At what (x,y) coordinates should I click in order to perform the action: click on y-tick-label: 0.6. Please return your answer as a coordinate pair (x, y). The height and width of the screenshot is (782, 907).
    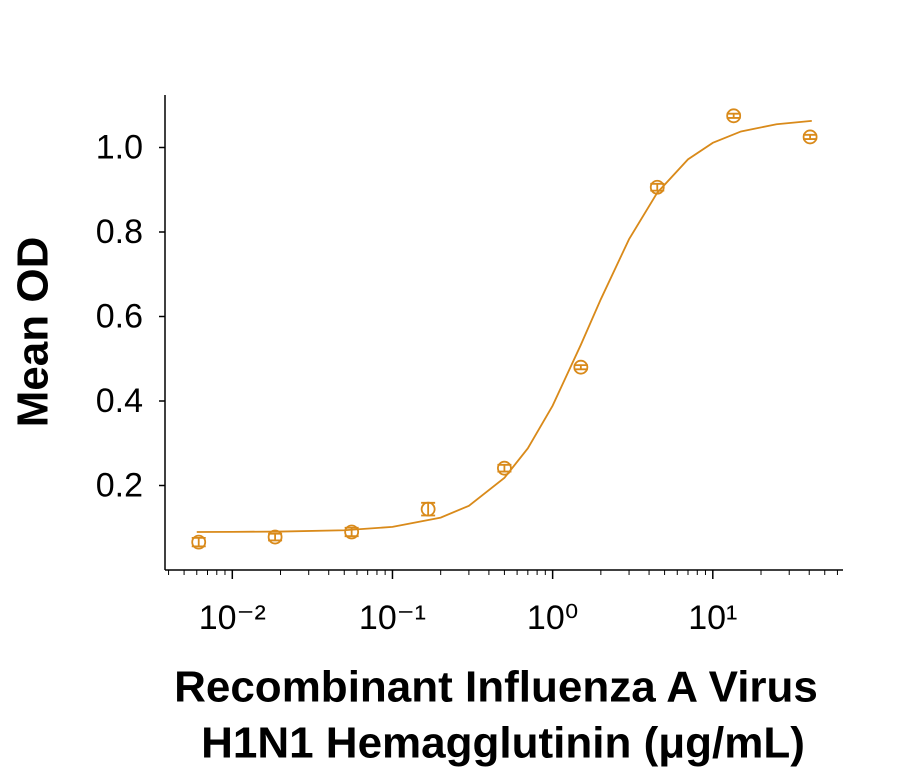
    Looking at the image, I should click on (119, 316).